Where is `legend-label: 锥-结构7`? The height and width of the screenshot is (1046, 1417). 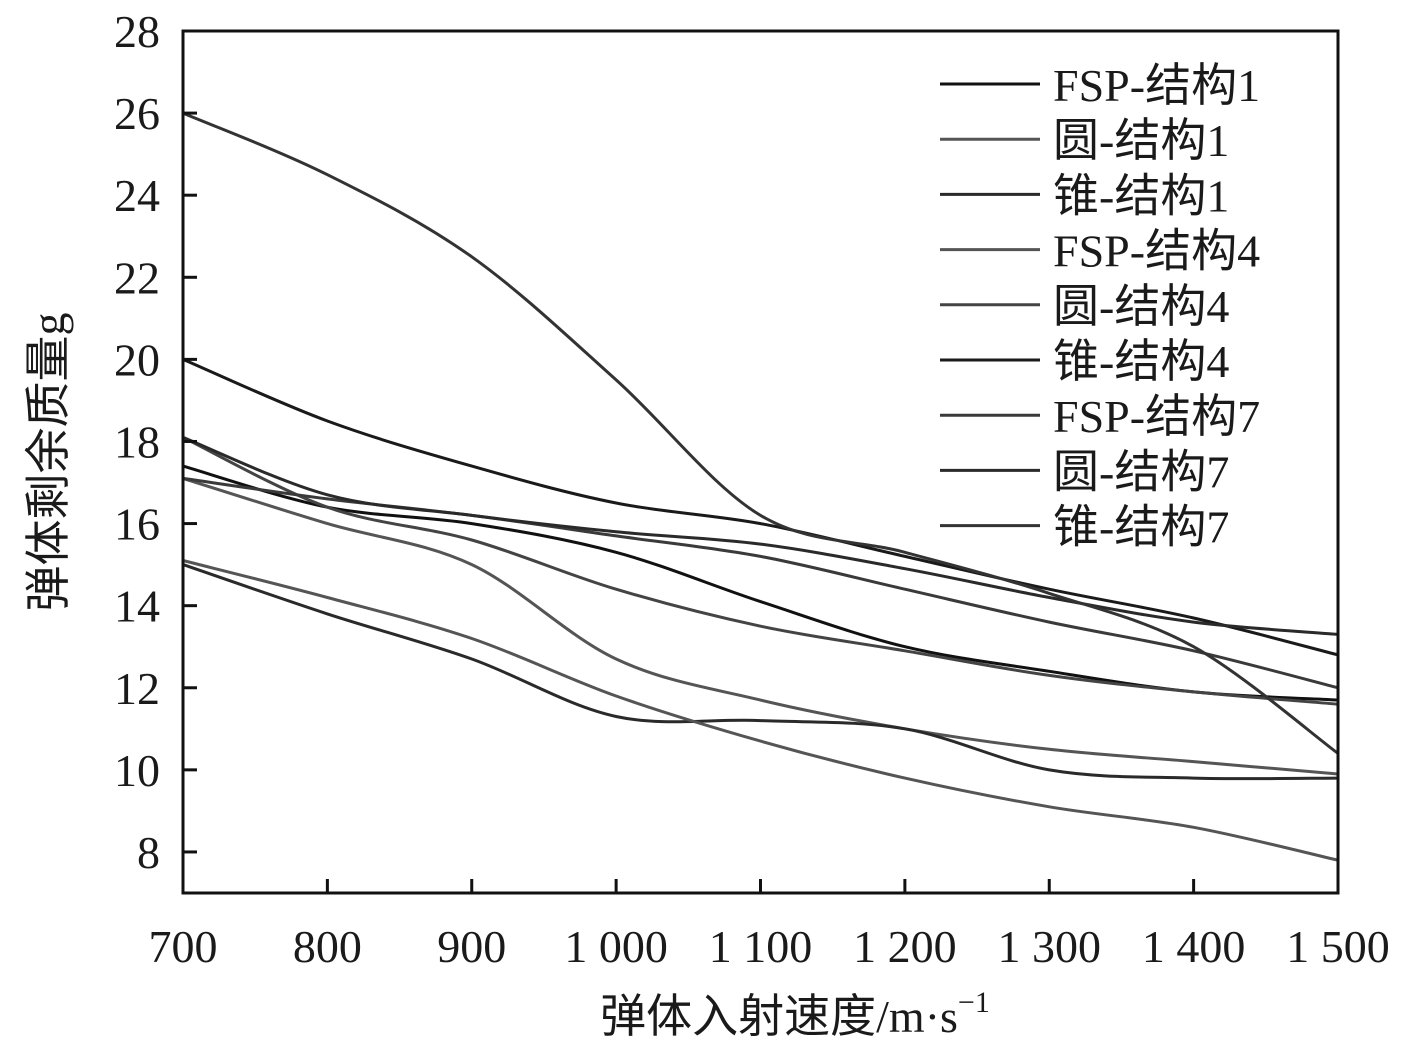 legend-label: 锥-结构7 is located at coordinates (1141, 527).